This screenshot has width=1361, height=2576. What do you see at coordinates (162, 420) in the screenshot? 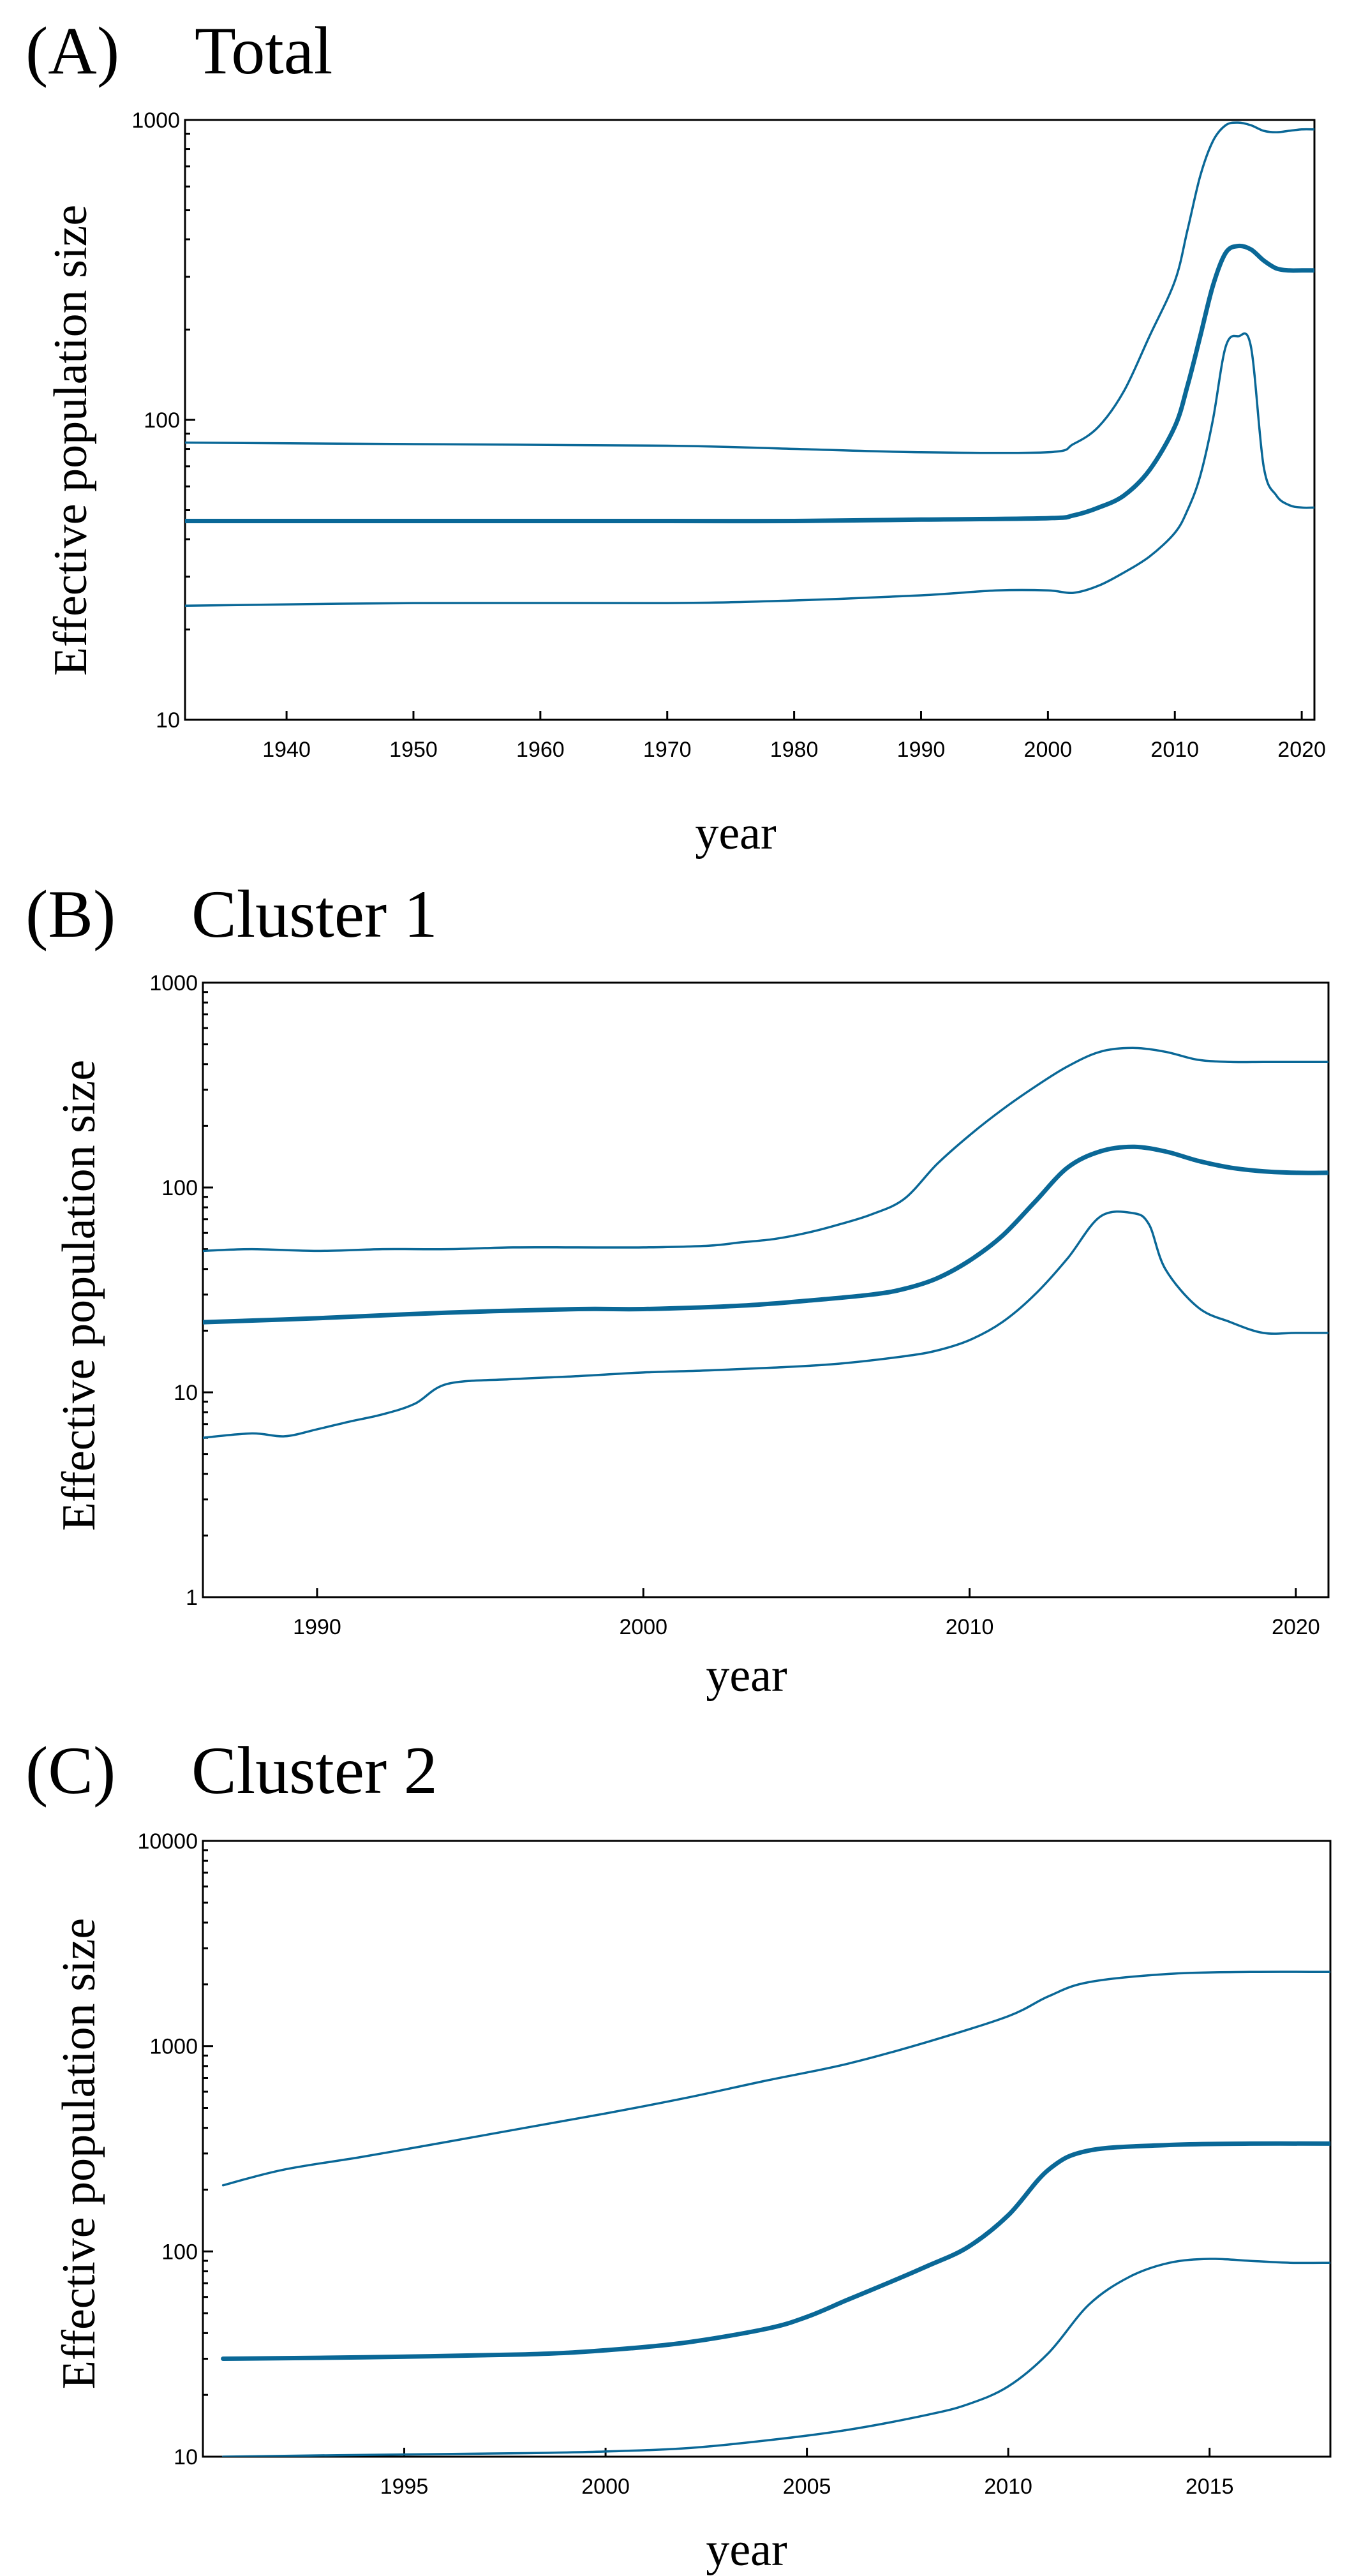
I see `panel-a-ytick-label: 100` at bounding box center [162, 420].